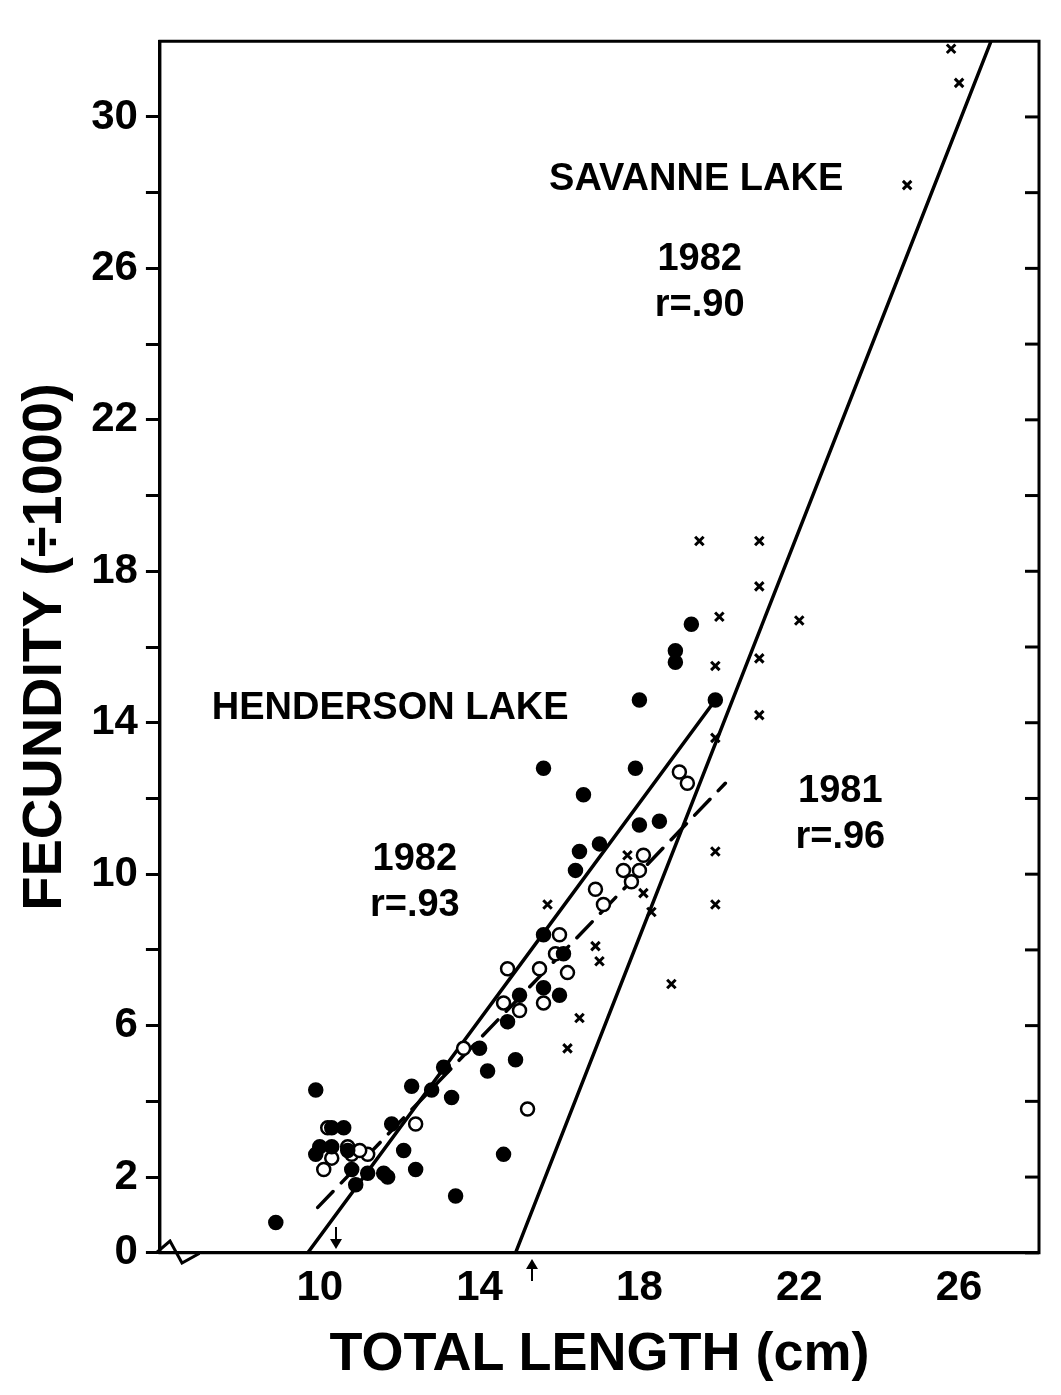 The image size is (1061, 1395). I want to click on x-tick-label: 22, so click(799, 1285).